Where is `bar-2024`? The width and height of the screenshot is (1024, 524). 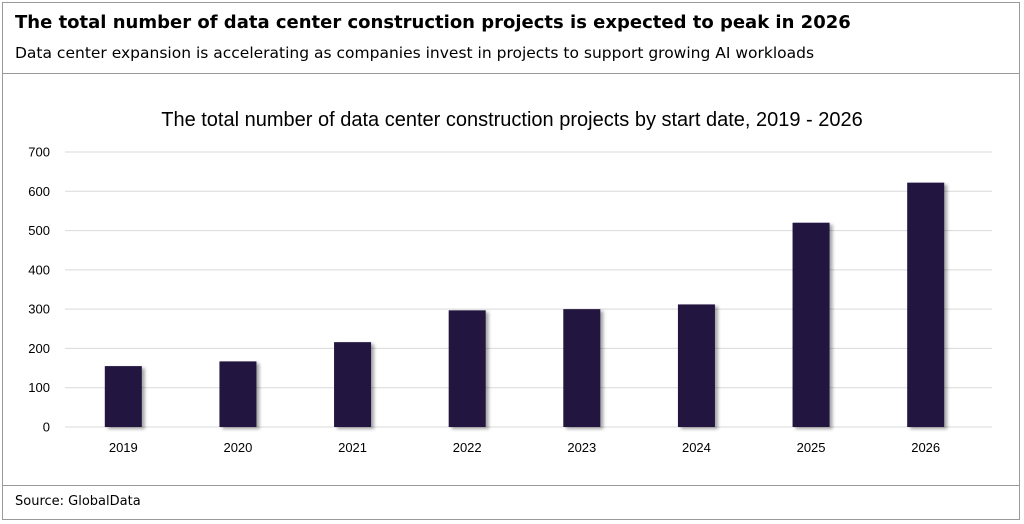
bar-2024 is located at coordinates (696, 365).